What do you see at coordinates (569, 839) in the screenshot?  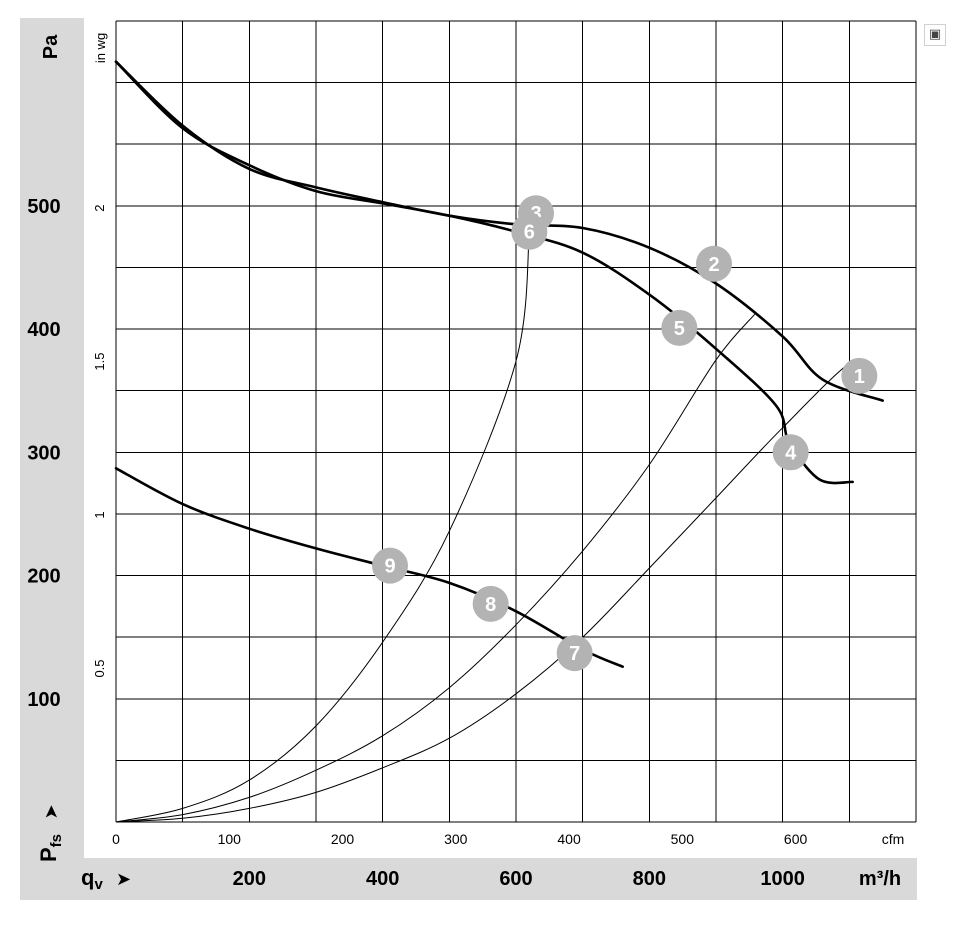 I see `cfm-tick-label: 400` at bounding box center [569, 839].